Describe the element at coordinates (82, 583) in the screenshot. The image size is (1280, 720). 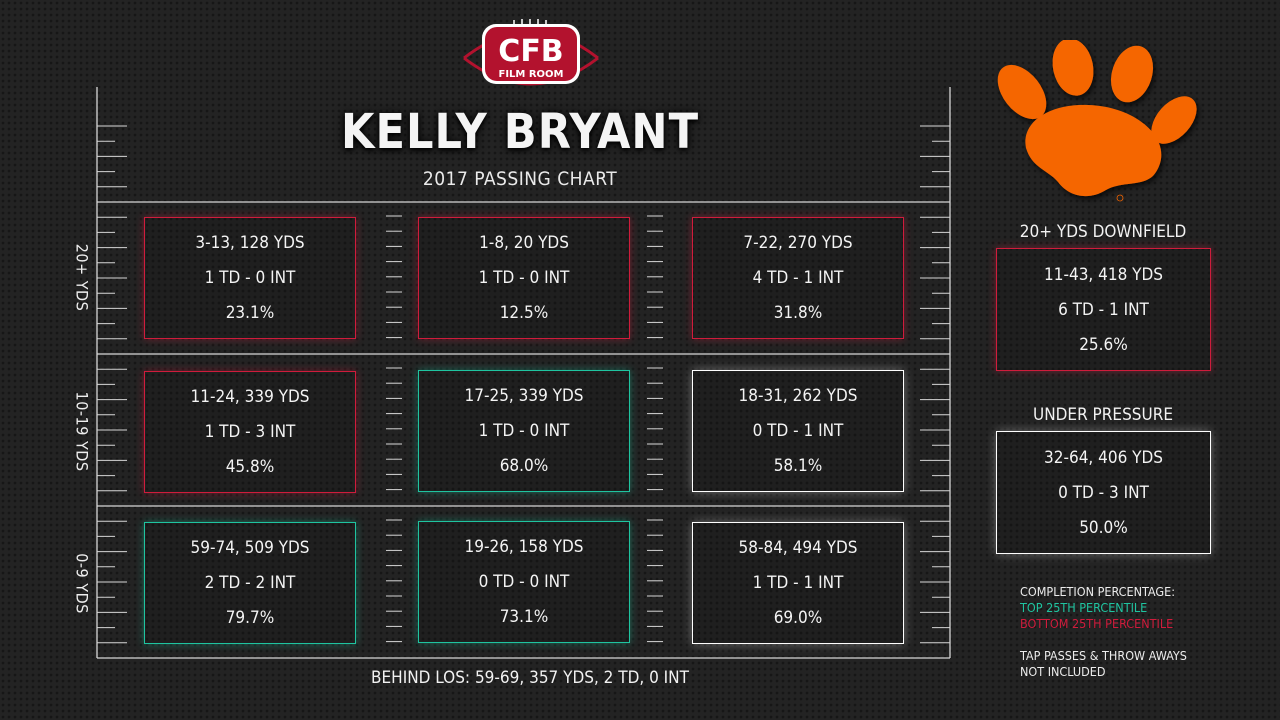
I see `row-label-0-9: 0-9 YDS` at that location.